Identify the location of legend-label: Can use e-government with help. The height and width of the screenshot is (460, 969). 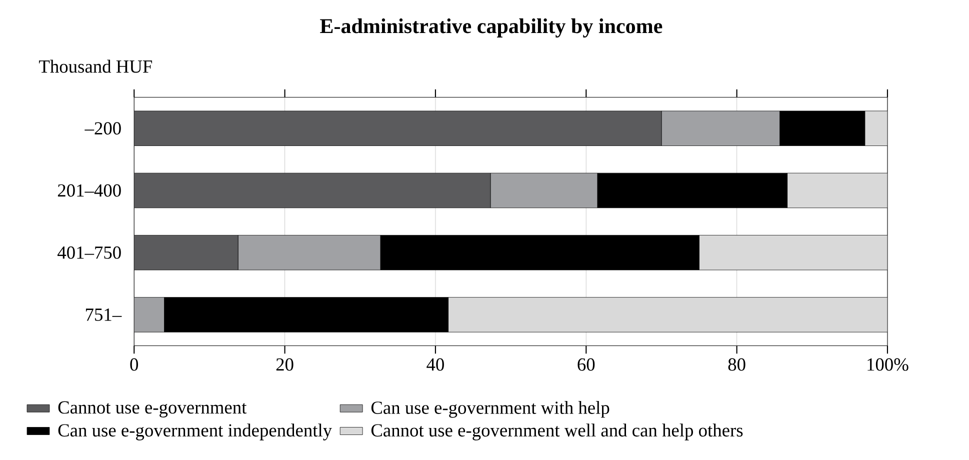
(490, 409).